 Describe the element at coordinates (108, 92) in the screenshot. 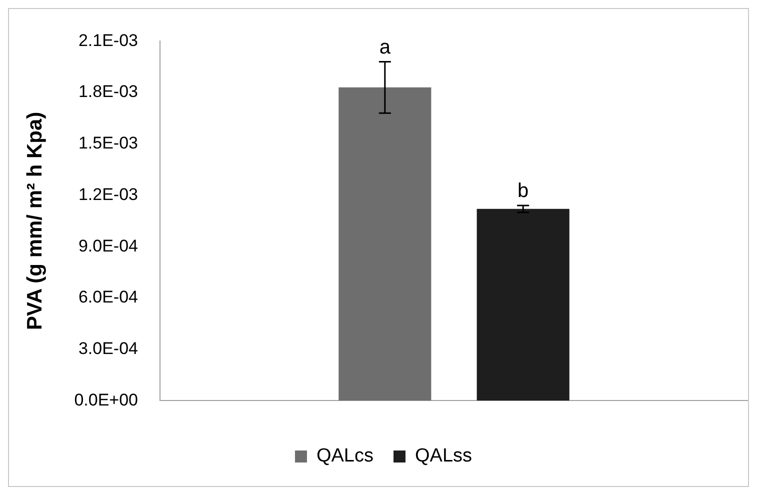

I see `y-tick-label: 1.8E-03` at that location.